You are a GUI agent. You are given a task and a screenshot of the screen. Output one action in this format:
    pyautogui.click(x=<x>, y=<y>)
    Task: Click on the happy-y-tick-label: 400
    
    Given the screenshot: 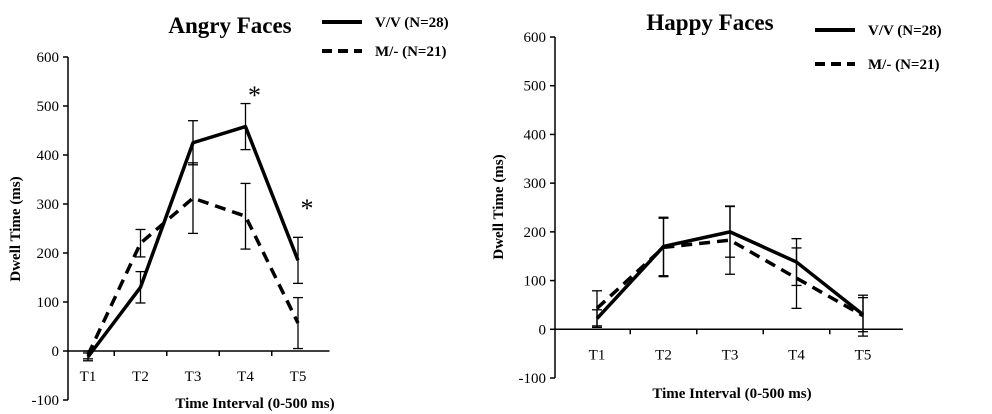 What is the action you would take?
    pyautogui.click(x=535, y=135)
    